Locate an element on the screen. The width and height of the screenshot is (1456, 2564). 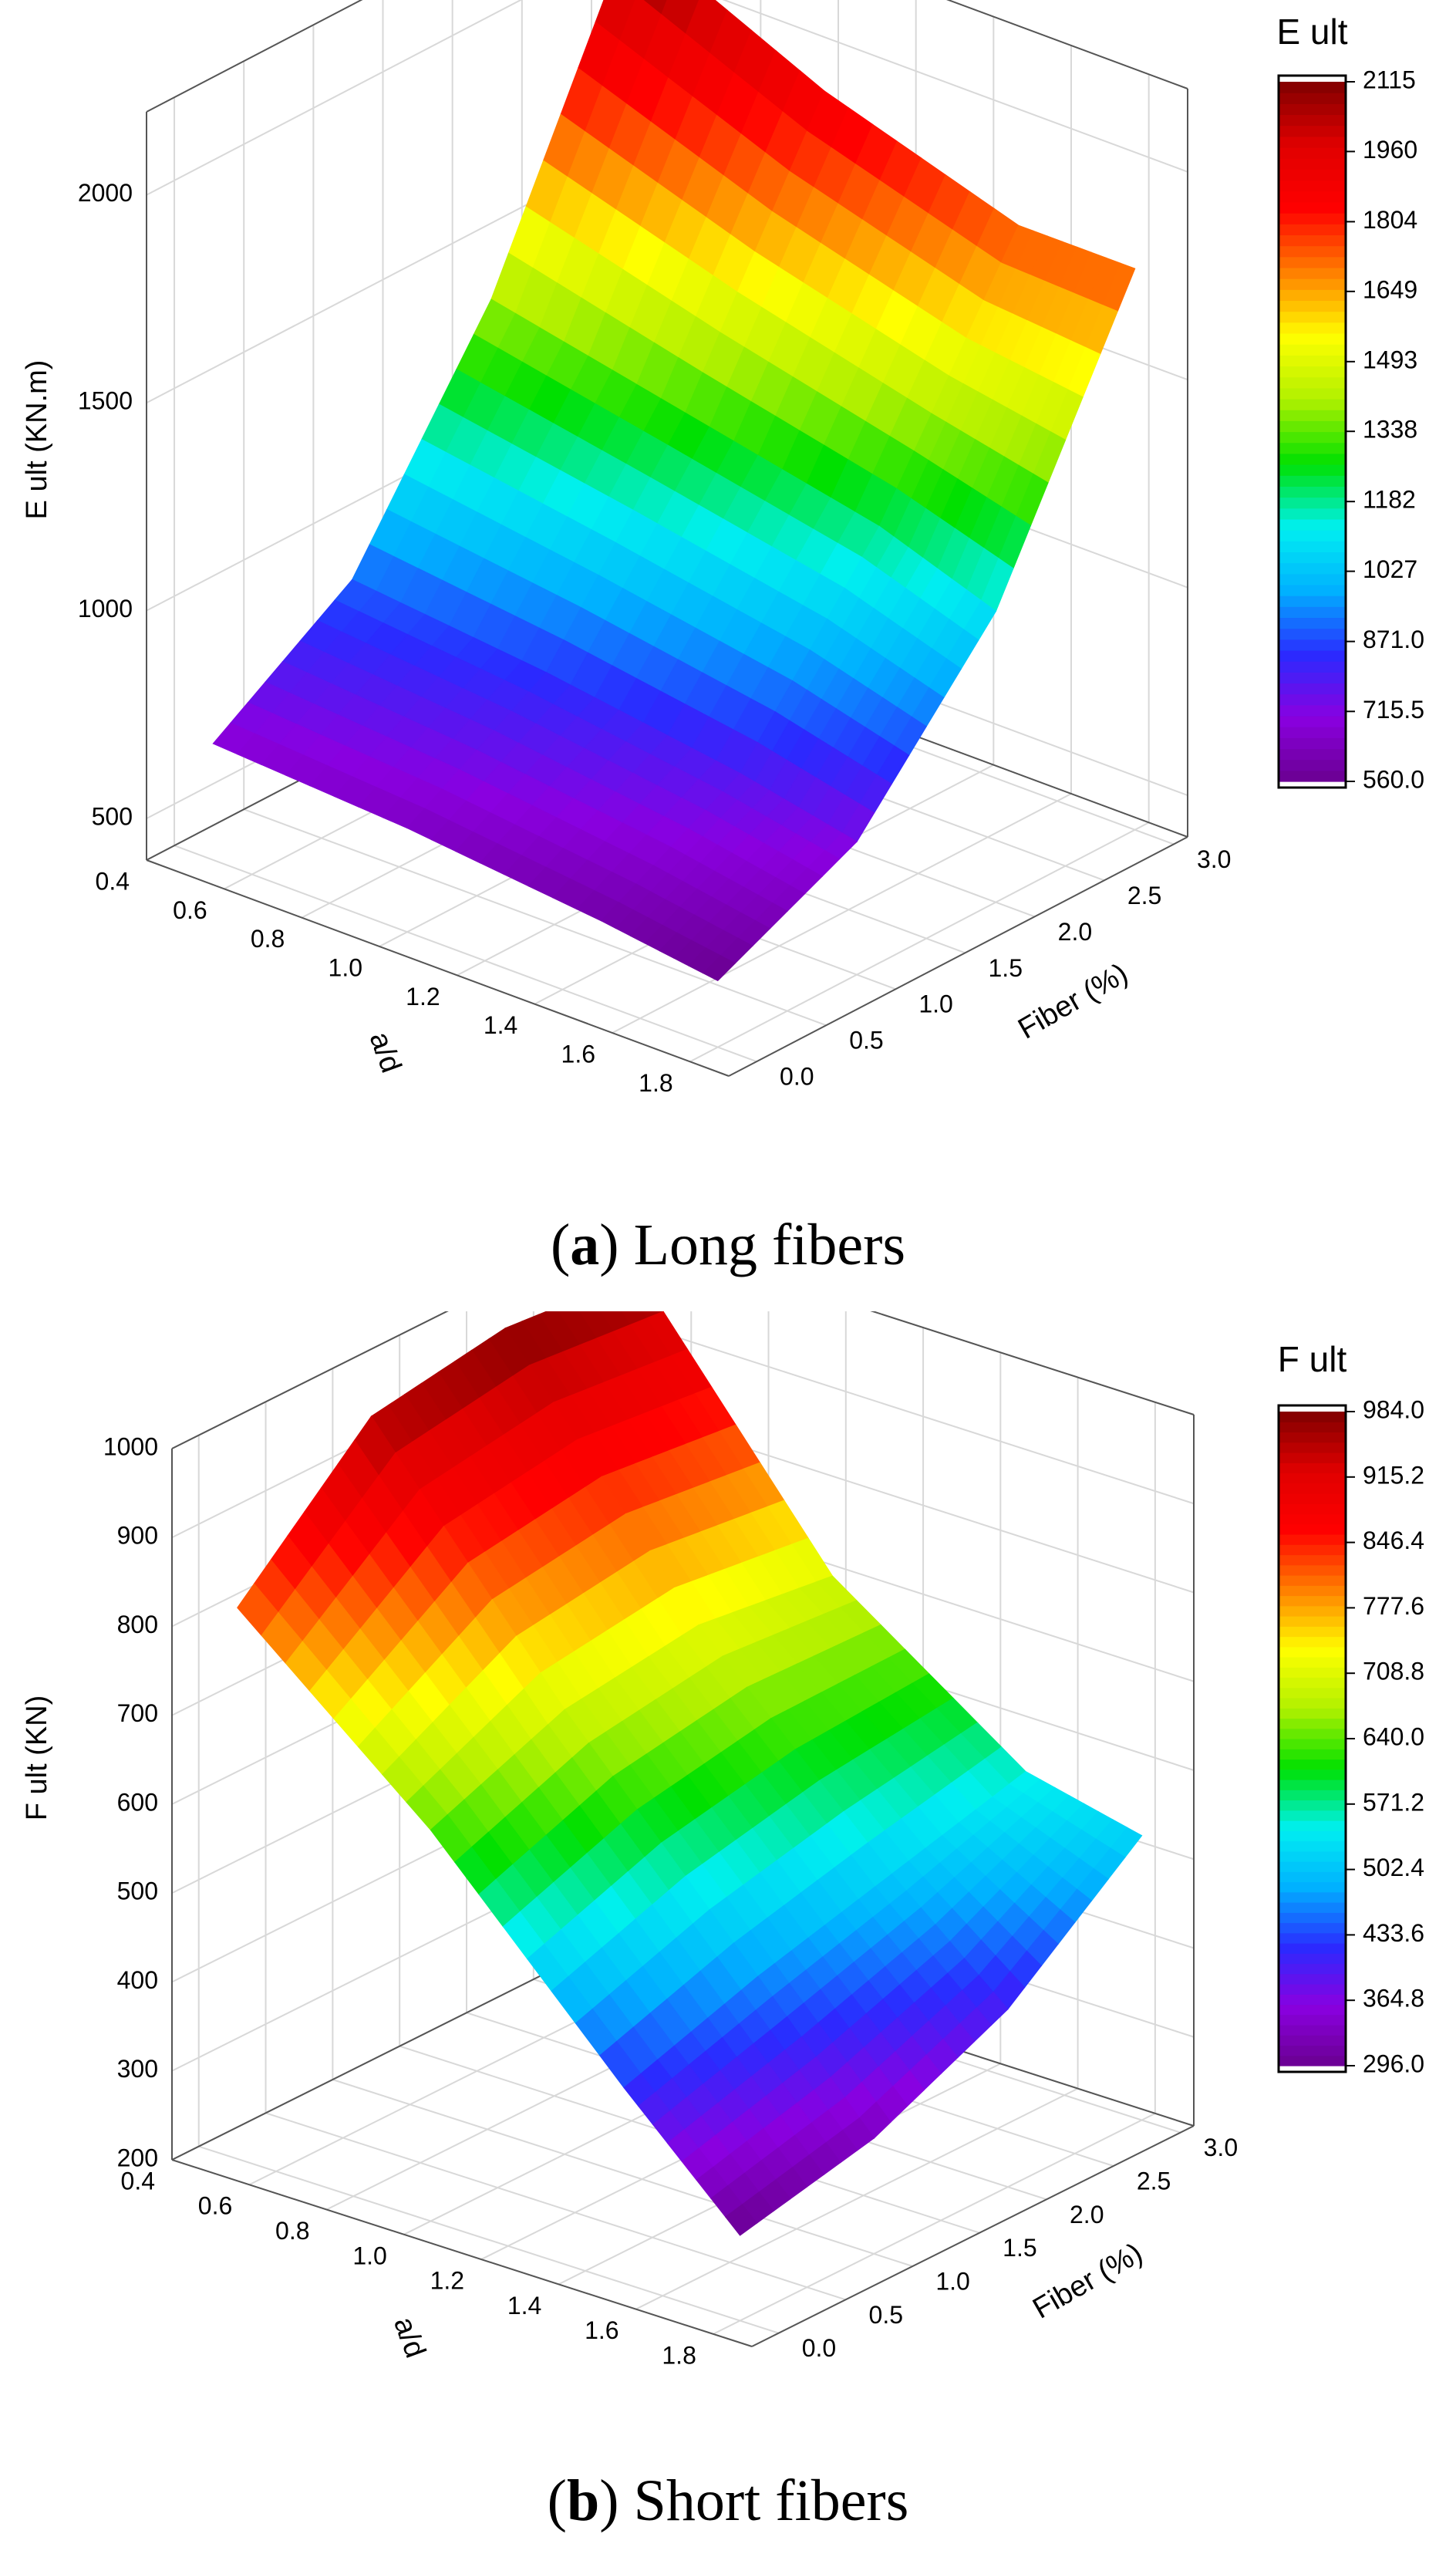
z-tick-label: 200 is located at coordinates (137, 2157).